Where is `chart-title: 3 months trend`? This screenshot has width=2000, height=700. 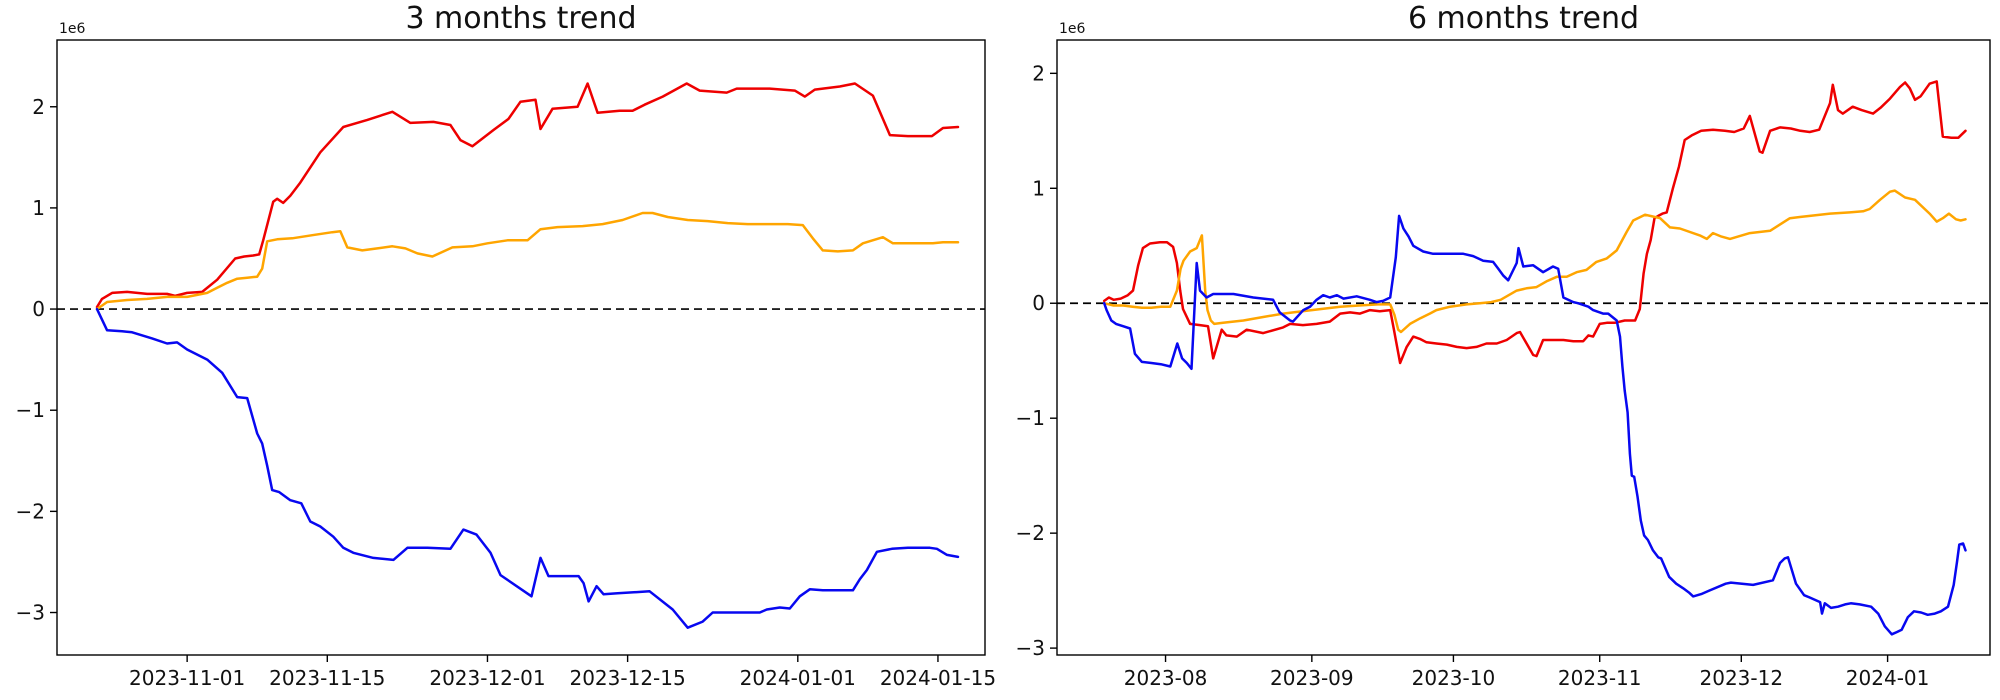 chart-title: 3 months trend is located at coordinates (521, 18).